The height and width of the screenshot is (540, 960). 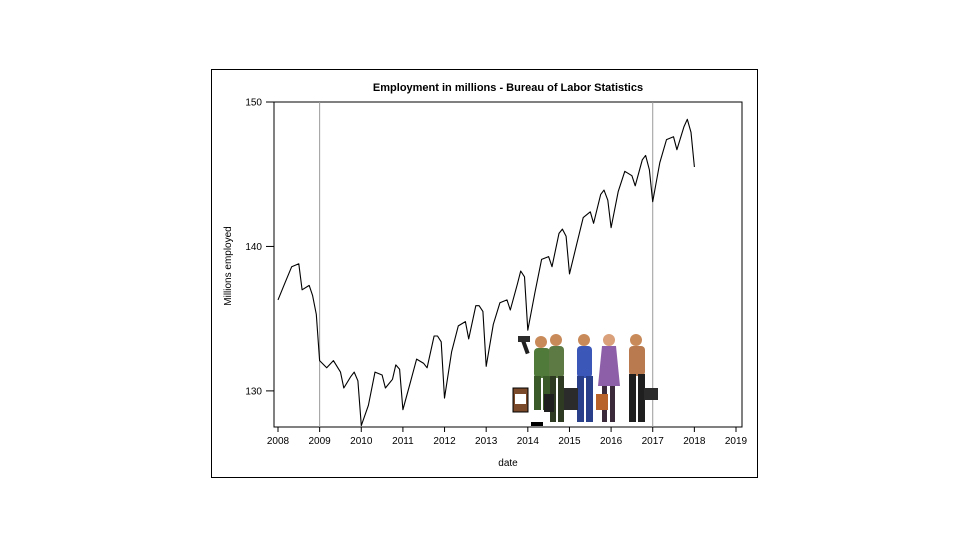 What do you see at coordinates (653, 441) in the screenshot?
I see `x-tick-label: 2017` at bounding box center [653, 441].